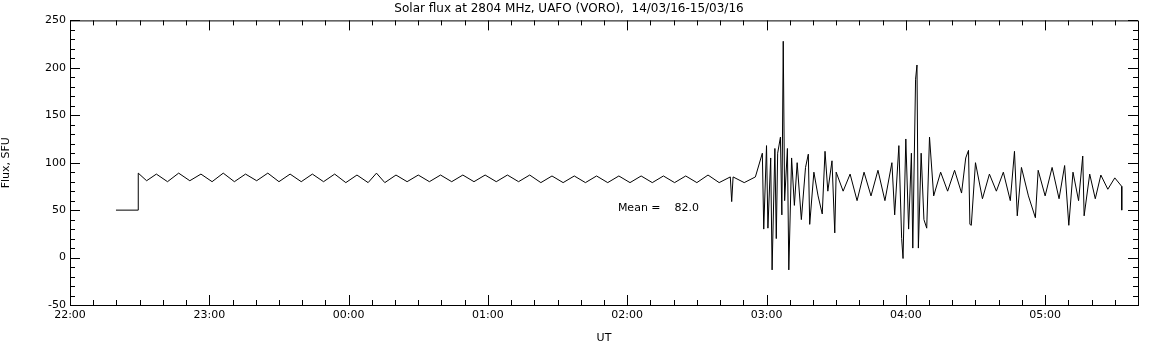 This screenshot has height=345, width=1152. I want to click on y-tick-label: 100, so click(55, 162).